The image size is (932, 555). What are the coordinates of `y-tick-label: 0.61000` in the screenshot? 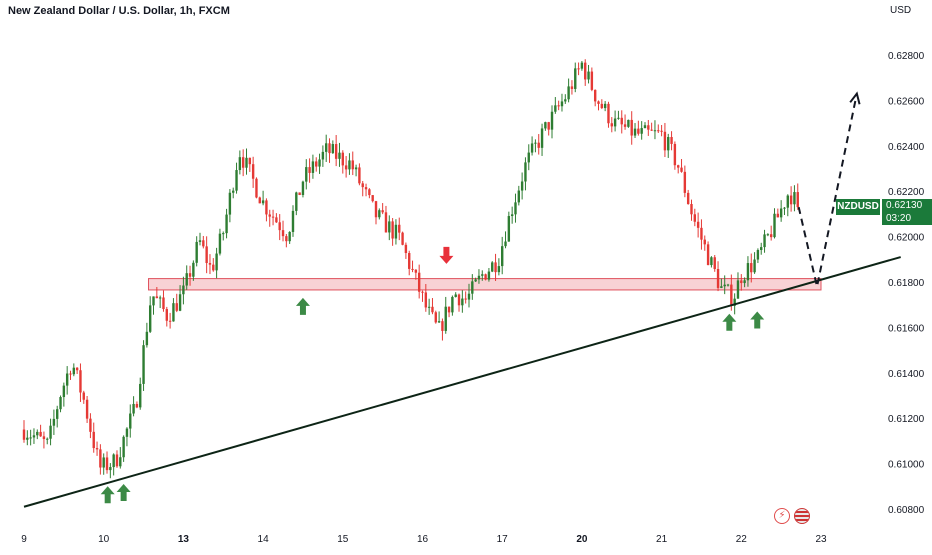 It's located at (906, 465).